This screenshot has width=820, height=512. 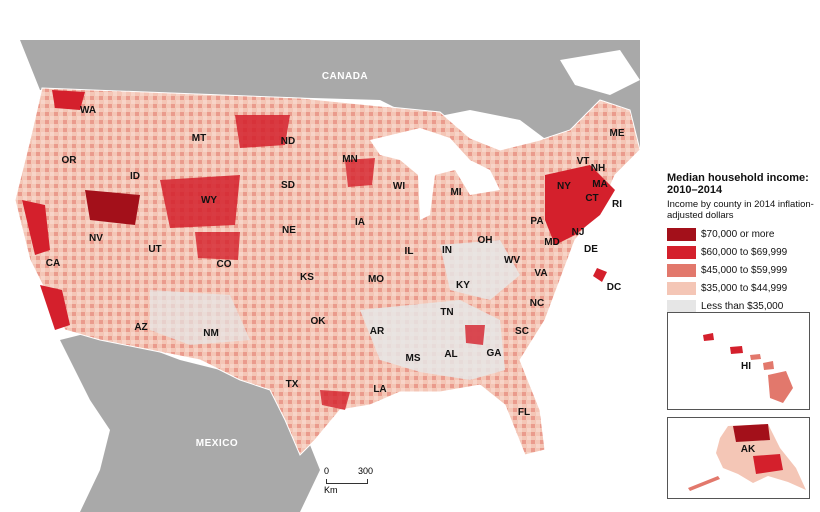 I want to click on low-income-sw, so click(x=200, y=317).